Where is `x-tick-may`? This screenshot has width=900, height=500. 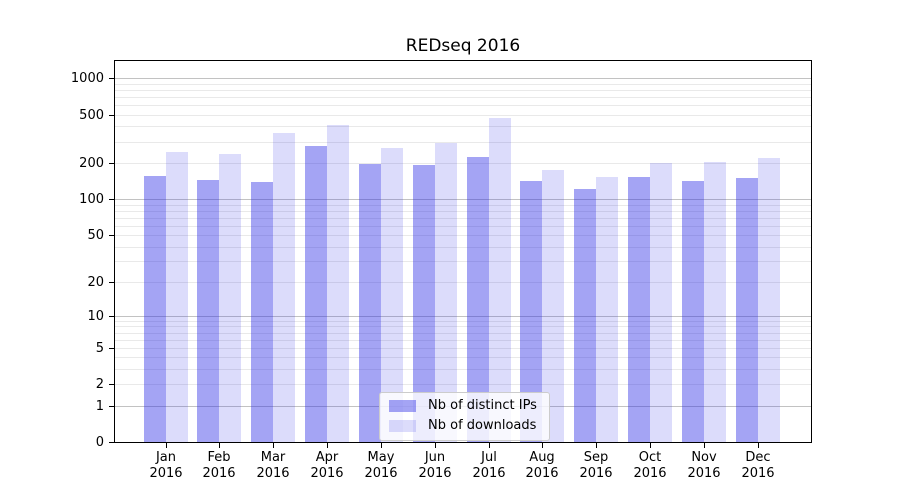 x-tick-may is located at coordinates (381, 445).